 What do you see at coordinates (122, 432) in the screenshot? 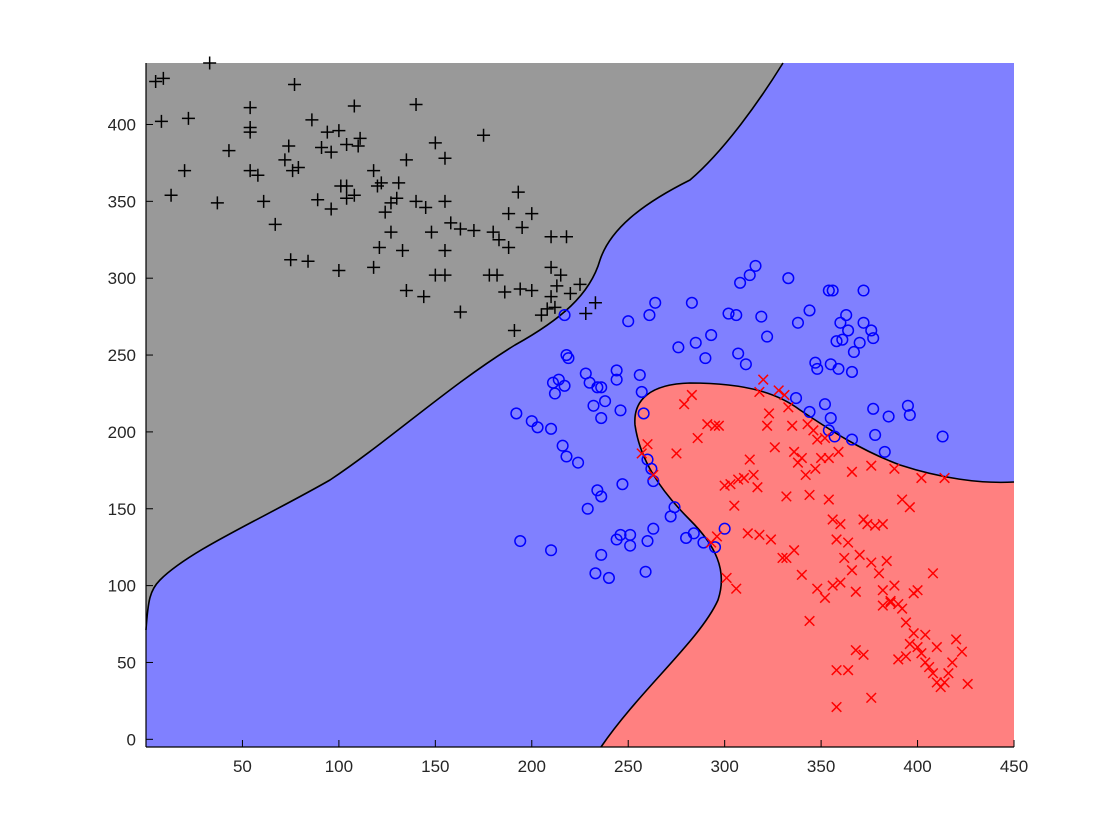
I see `y-tick-label: 200` at bounding box center [122, 432].